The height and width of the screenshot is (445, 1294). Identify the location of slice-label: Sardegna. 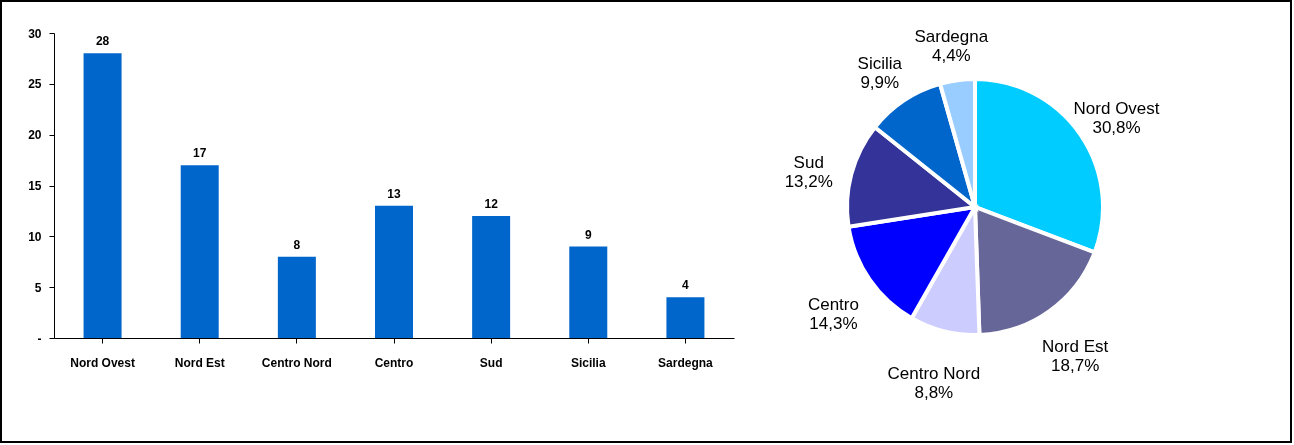
(951, 36).